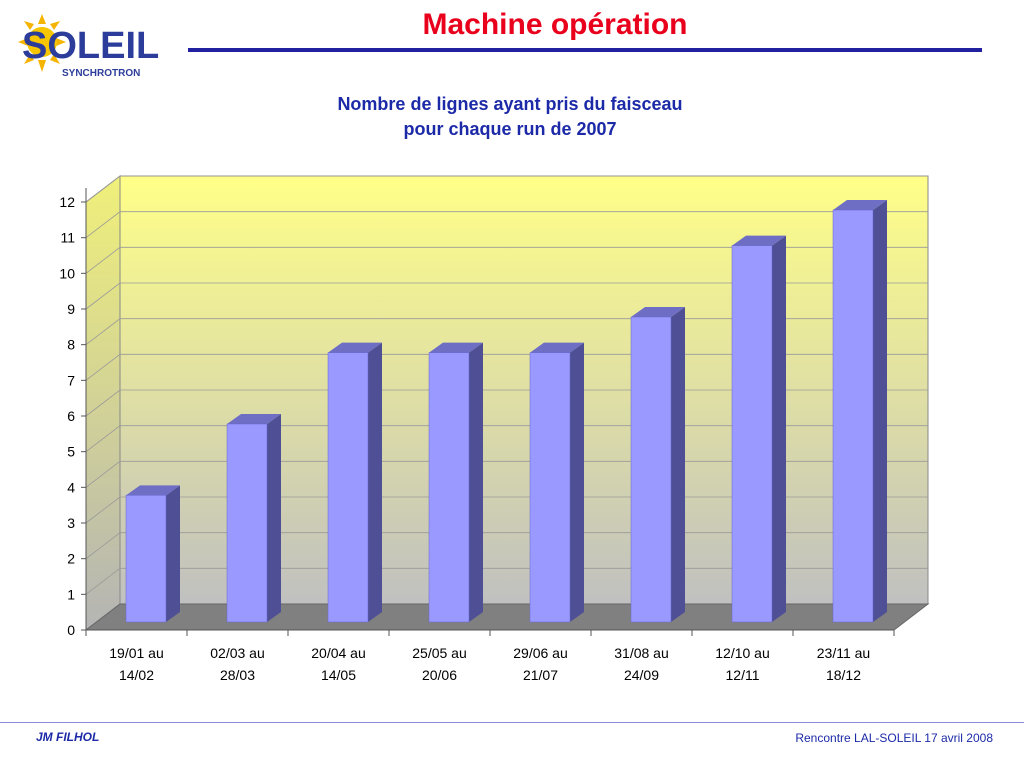 The image size is (1024, 768). Describe the element at coordinates (555, 24) in the screenshot. I see `slide-title: Machine opération` at that location.